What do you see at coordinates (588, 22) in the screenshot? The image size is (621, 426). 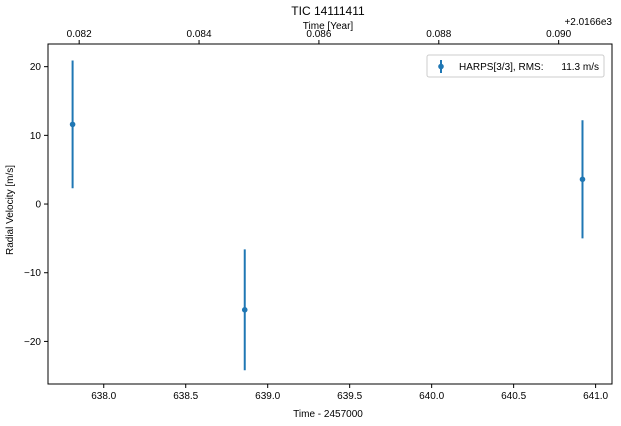 I see `top-axis-offset-label: +2.0166e3` at bounding box center [588, 22].